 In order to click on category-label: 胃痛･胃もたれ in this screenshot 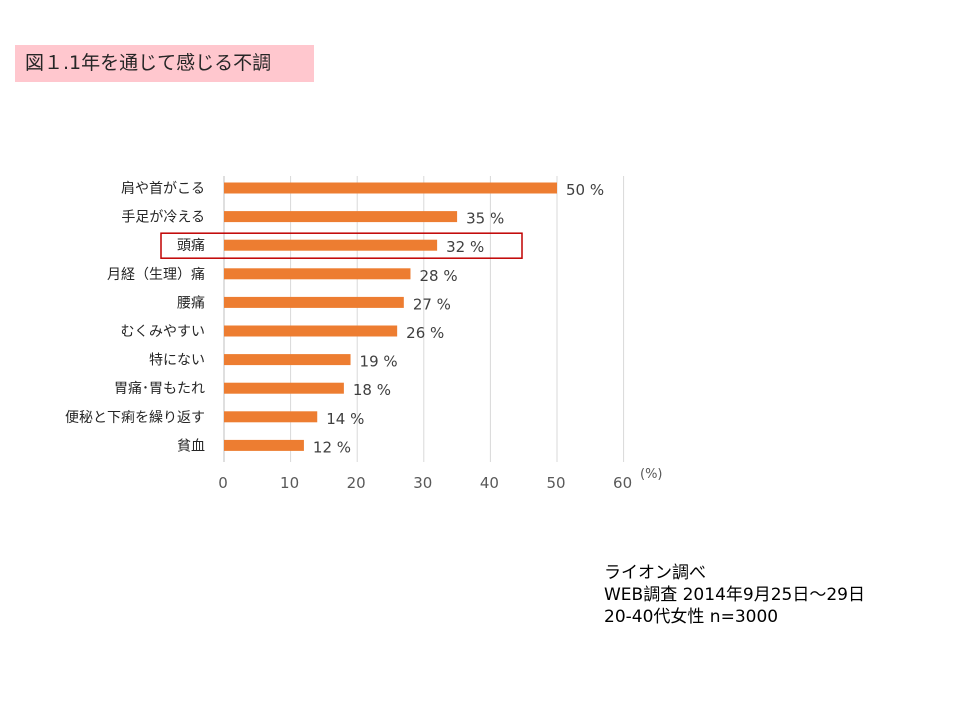, I will do `click(159, 388)`.